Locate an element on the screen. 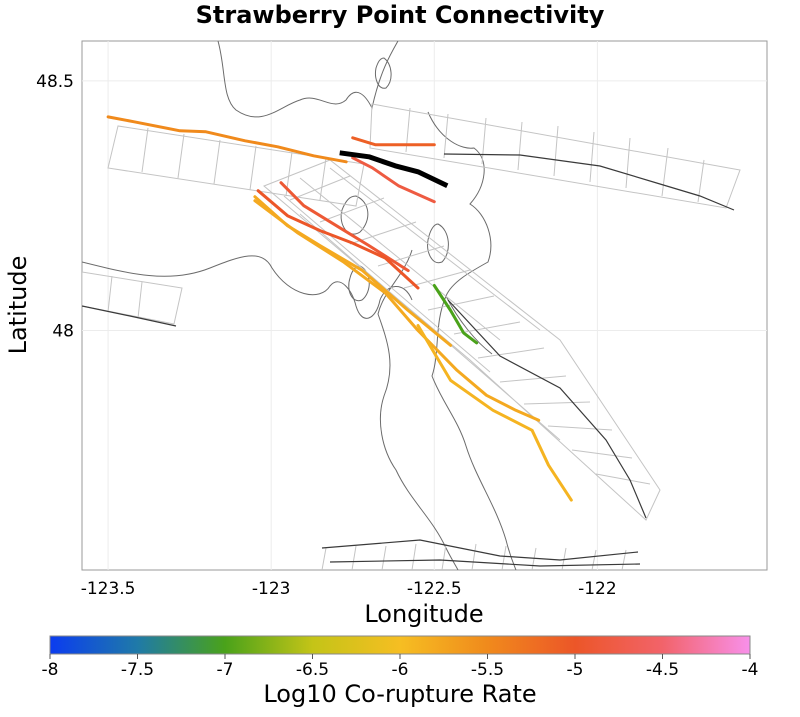 This screenshot has height=717, width=800. source-fault is located at coordinates (394, 169).